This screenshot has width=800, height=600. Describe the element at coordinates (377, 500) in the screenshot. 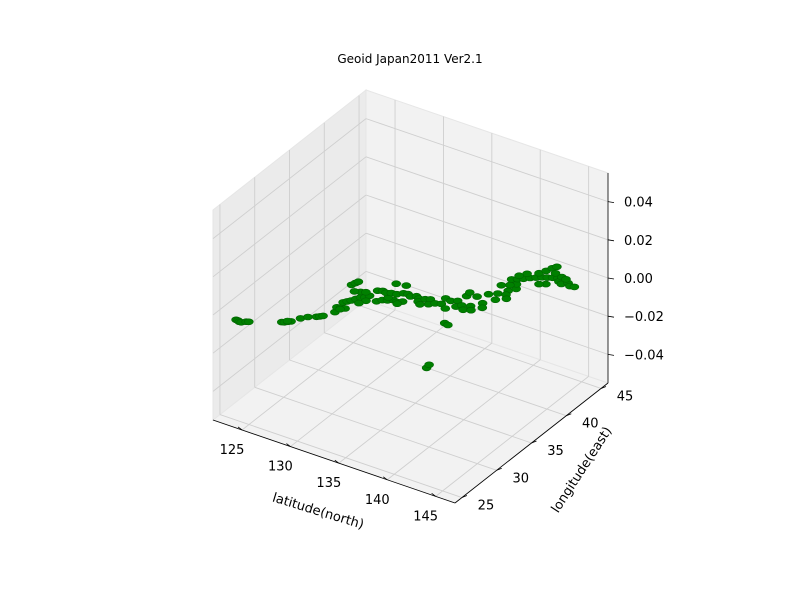

I see `x-tick-label: 140` at that location.